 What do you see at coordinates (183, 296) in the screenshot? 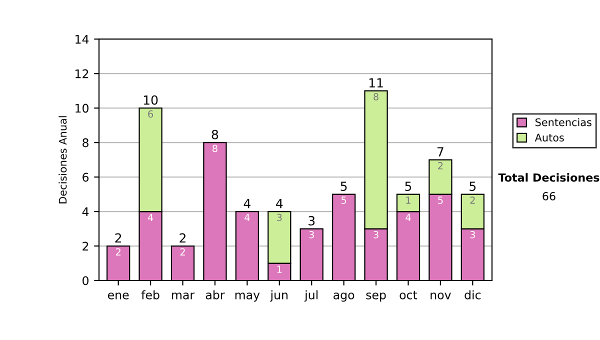
I see `x-tick-label: mar` at bounding box center [183, 296].